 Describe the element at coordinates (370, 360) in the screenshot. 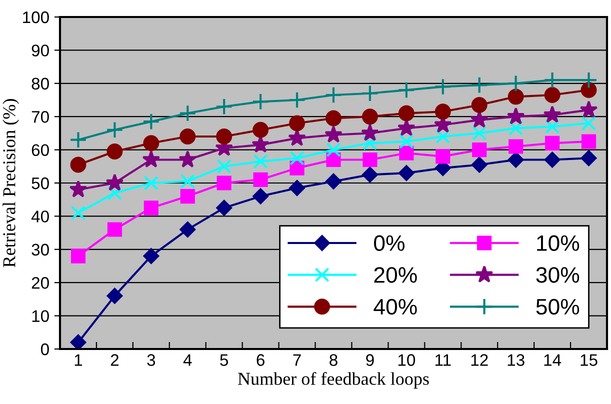

I see `x-tick-label: 9` at that location.